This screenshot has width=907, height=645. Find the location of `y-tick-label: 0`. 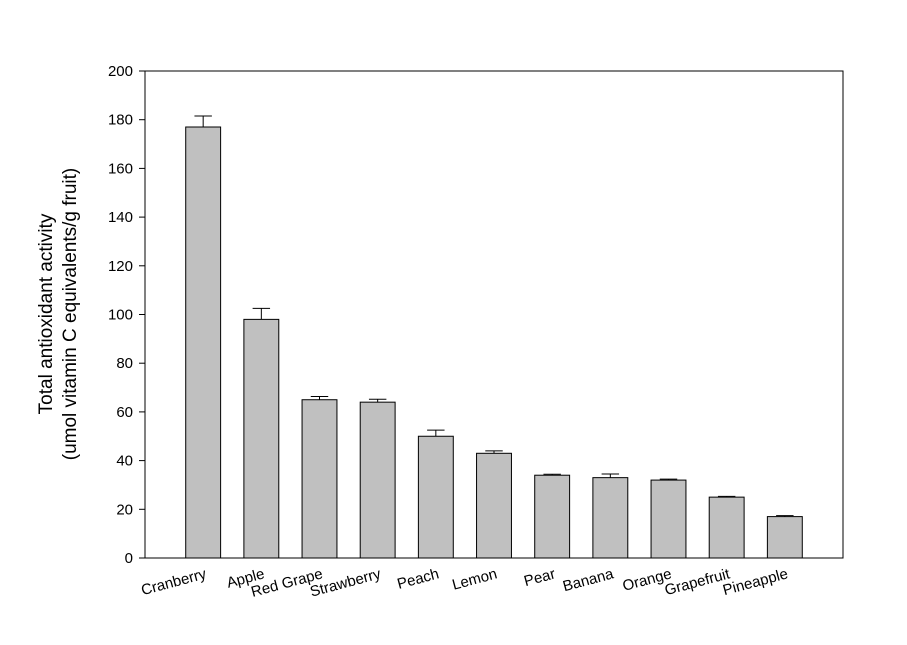

y-tick-label: 0 is located at coordinates (129, 558).